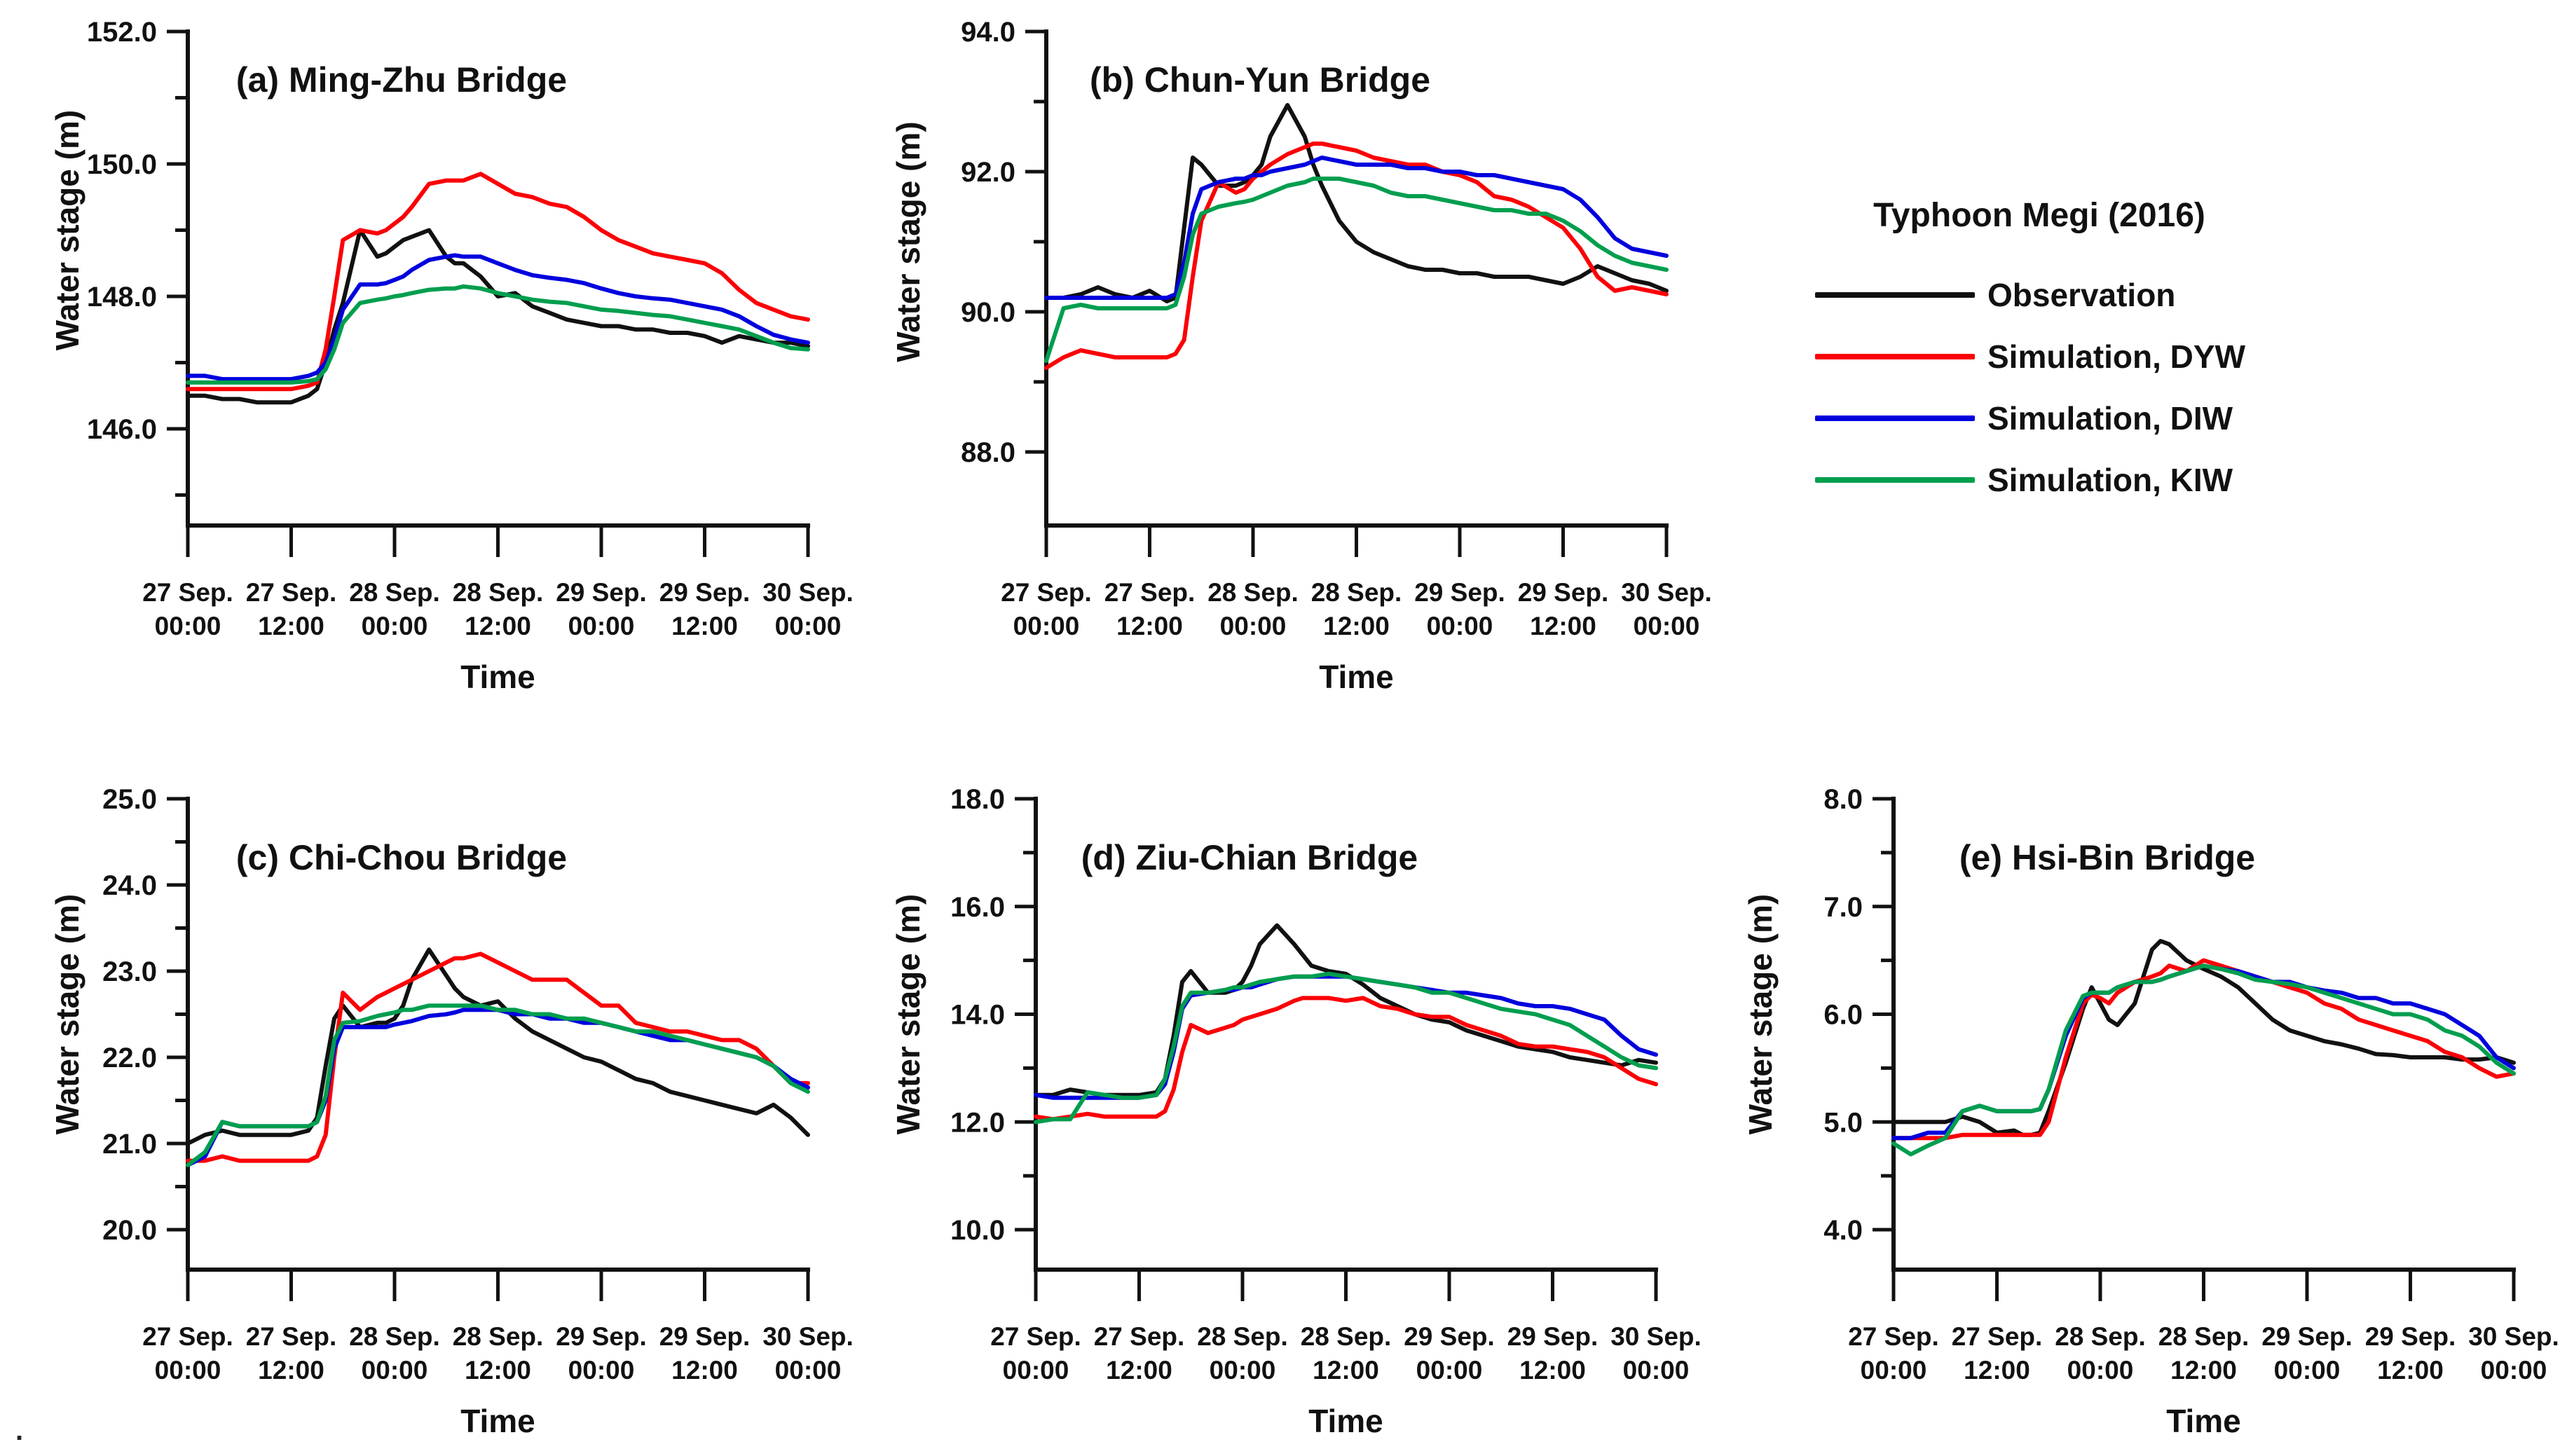 This screenshot has width=2567, height=1456. Describe the element at coordinates (1895, 418) in the screenshot. I see `line-swatch-blue-icon` at that location.